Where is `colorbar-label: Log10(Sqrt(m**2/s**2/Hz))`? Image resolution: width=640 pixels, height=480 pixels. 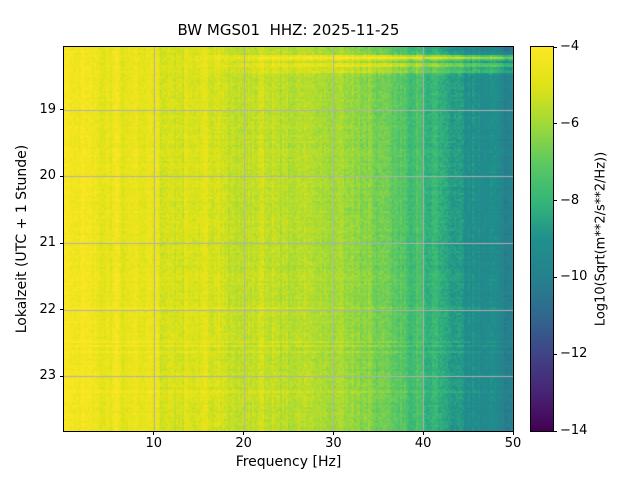
colorbar-label: Log10(Sqrt(m**2/s**2/Hz)) is located at coordinates (601, 239).